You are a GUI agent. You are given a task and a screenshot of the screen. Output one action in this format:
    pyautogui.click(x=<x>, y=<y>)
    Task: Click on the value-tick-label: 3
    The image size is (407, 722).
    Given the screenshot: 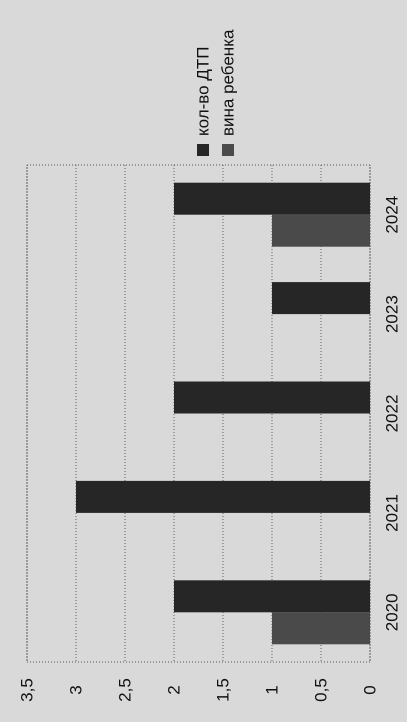 What is the action you would take?
    pyautogui.click(x=76, y=689)
    